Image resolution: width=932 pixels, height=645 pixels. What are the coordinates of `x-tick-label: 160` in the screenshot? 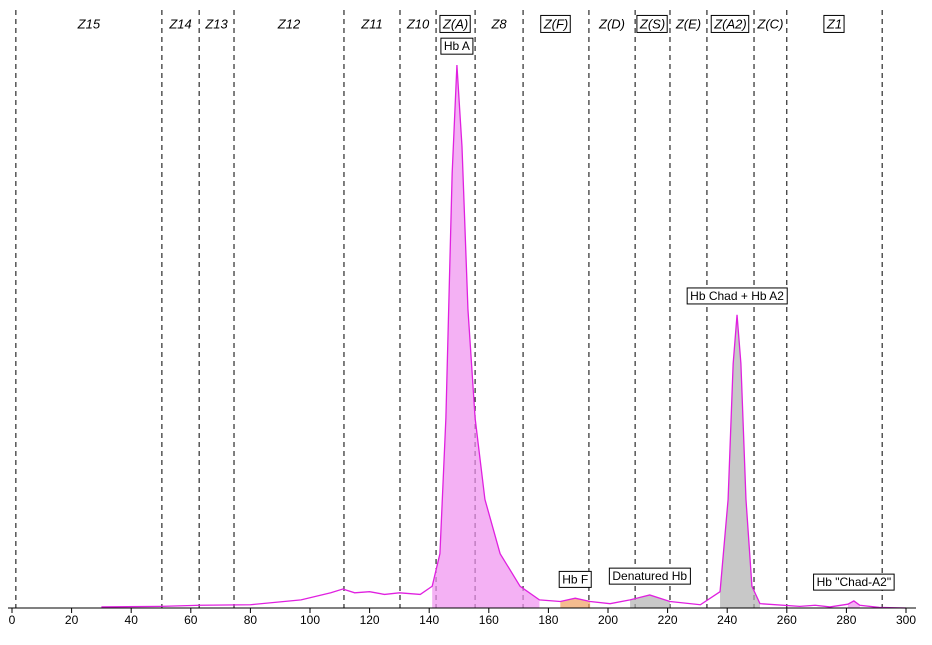 It's located at (489, 620).